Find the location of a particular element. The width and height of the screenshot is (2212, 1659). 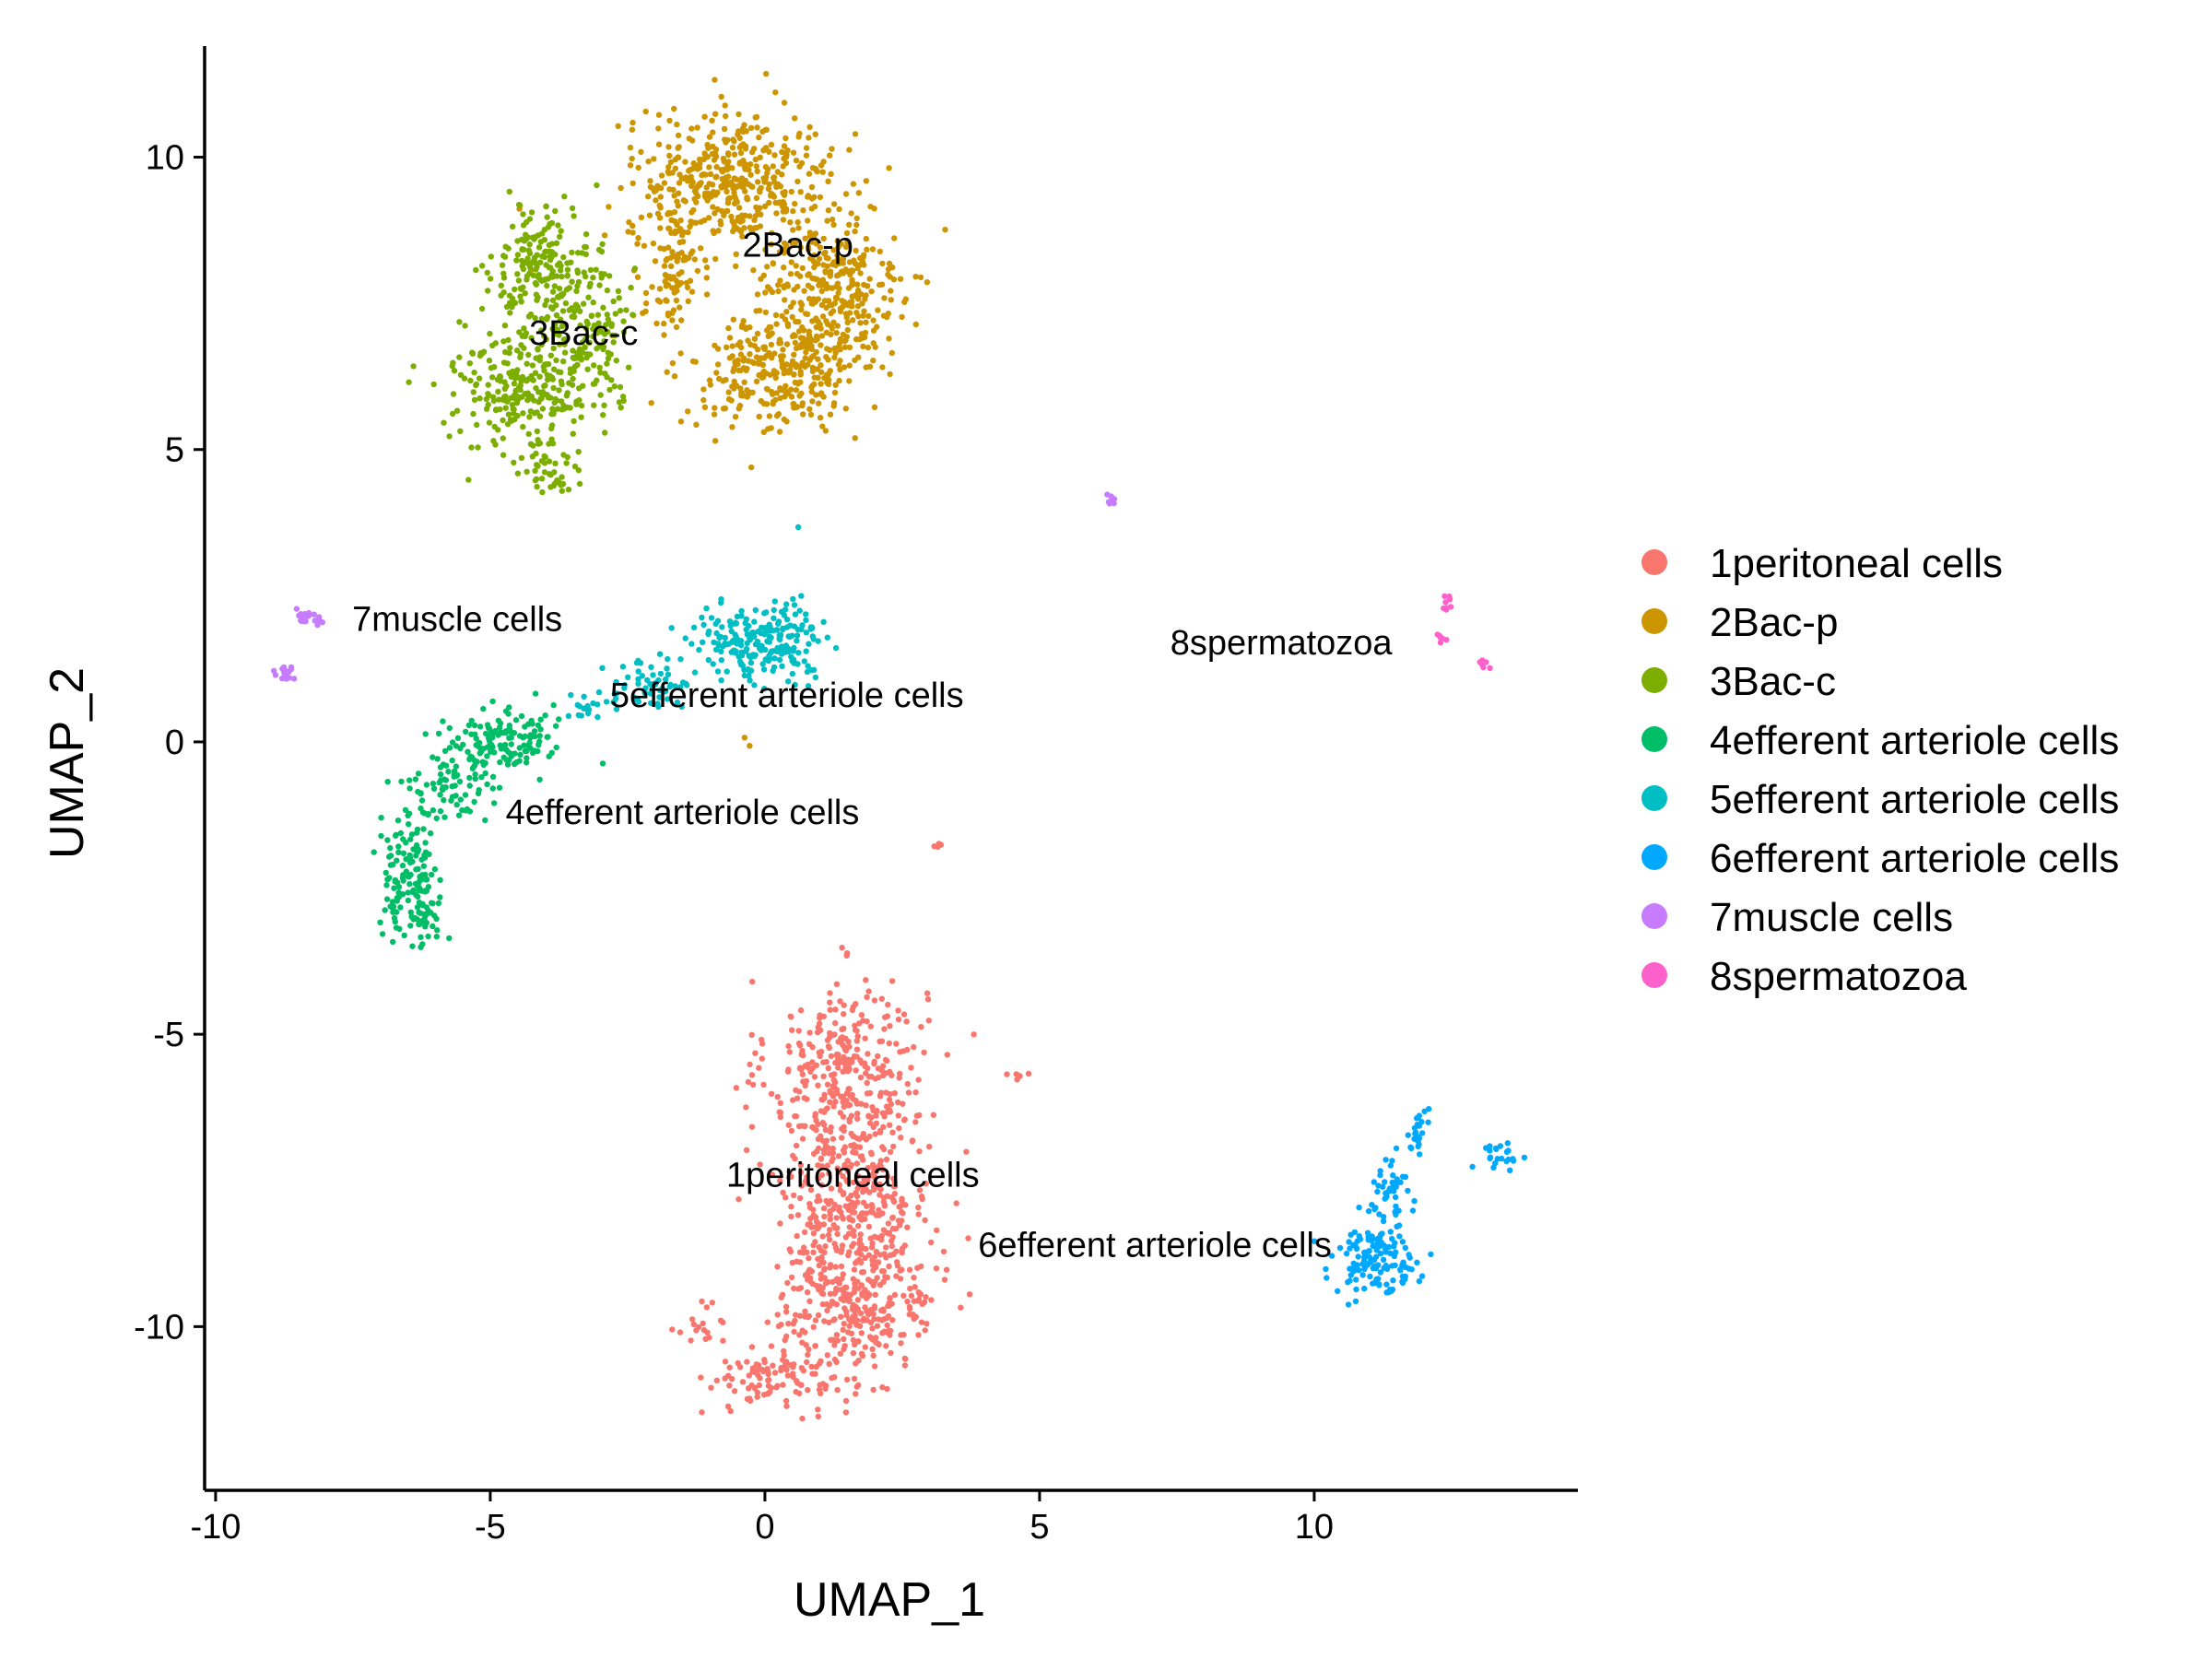

cluster-label-4: 4efferent arteriole cells is located at coordinates (683, 813).